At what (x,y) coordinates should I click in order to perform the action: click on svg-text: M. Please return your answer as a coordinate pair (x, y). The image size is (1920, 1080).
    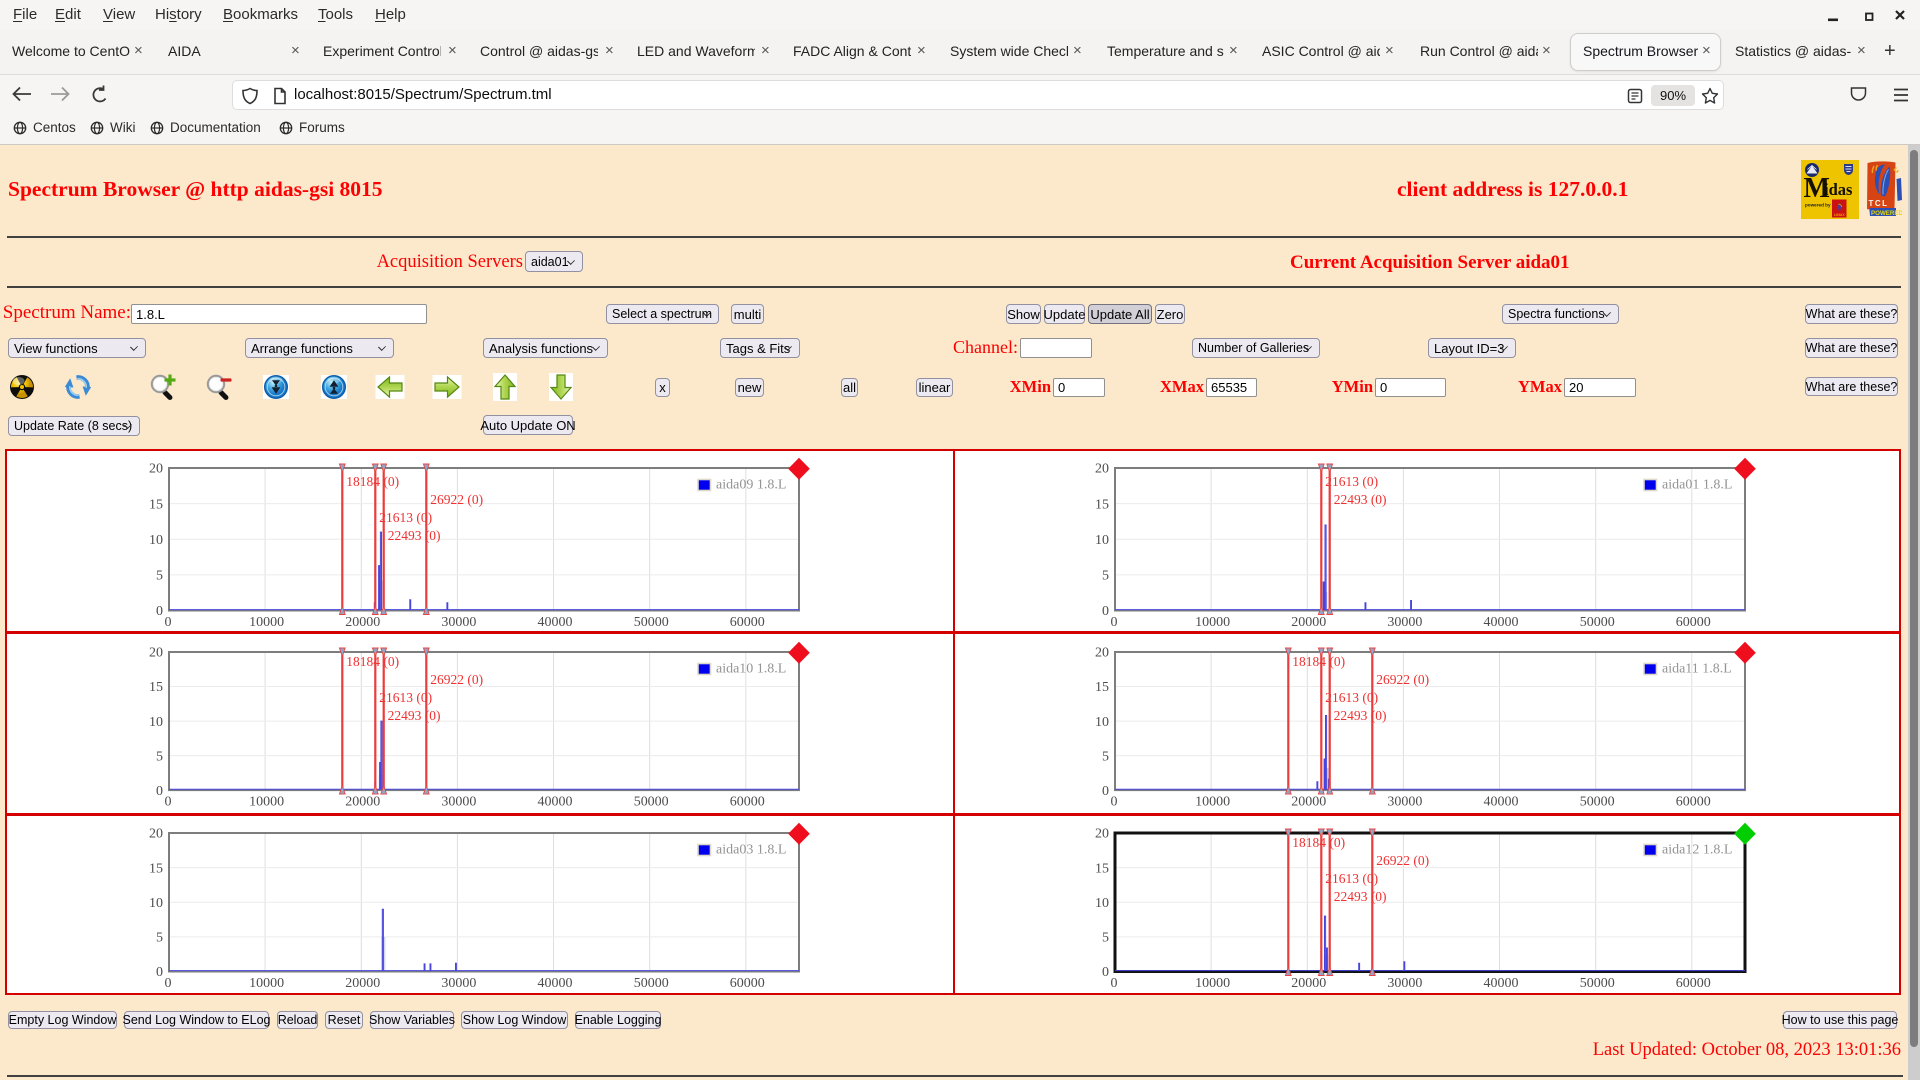
    Looking at the image, I should click on (1817, 188).